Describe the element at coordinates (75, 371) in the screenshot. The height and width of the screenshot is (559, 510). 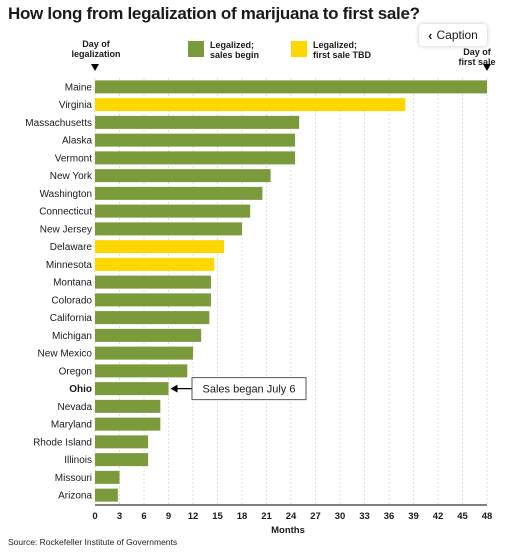
I see `category-label-oregon: Oregon` at that location.